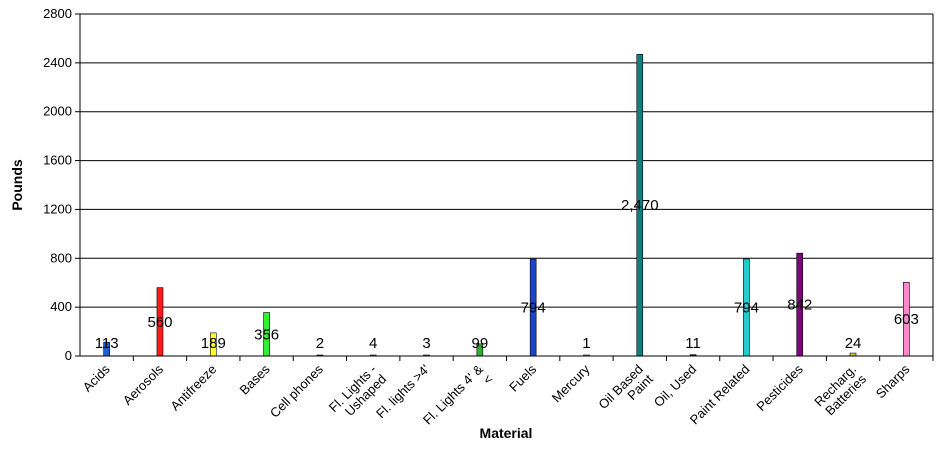  Describe the element at coordinates (213, 343) in the screenshot. I see `data-label: 189` at that location.